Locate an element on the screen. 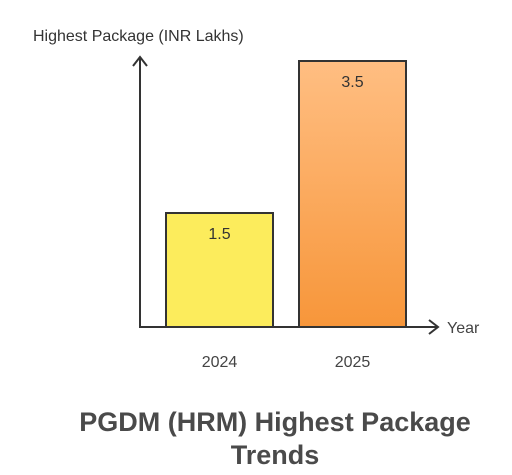 This screenshot has height=475, width=512. x-axis-arrowhead is located at coordinates (434, 327).